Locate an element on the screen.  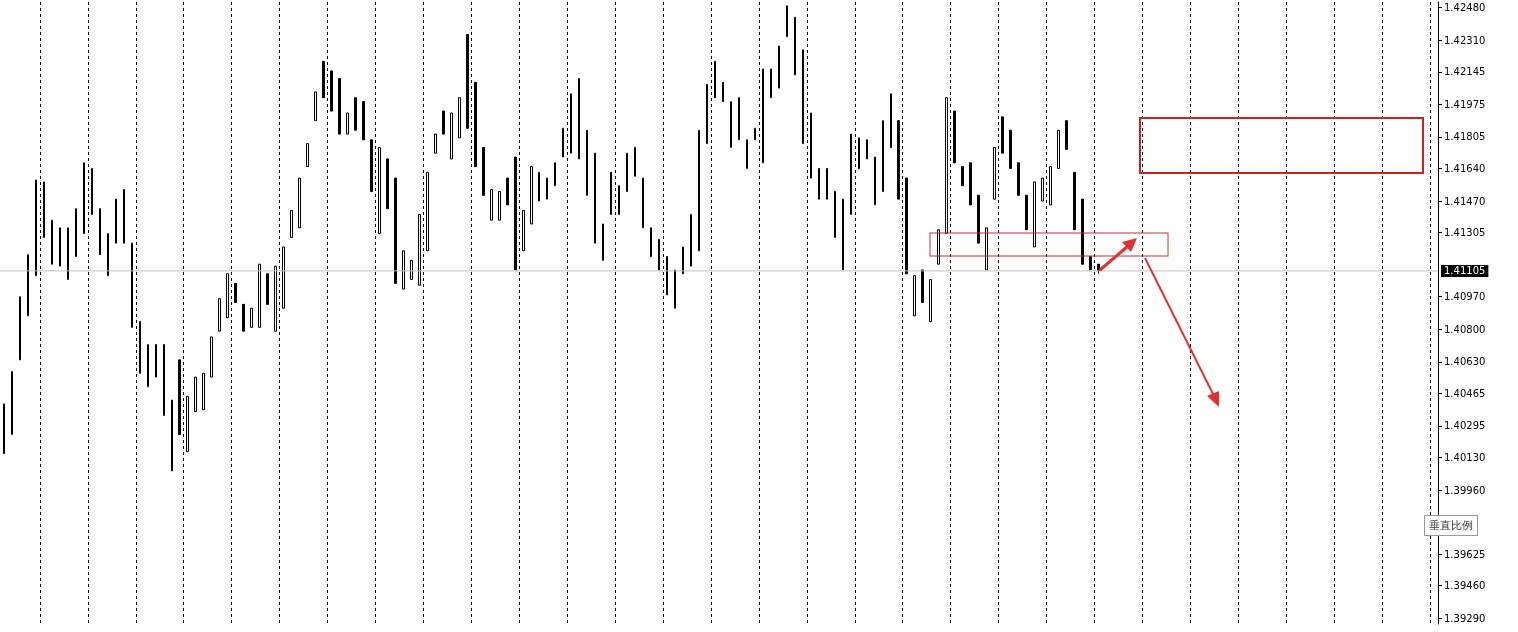
y-tick-label: 1.40970 is located at coordinates (1465, 297).